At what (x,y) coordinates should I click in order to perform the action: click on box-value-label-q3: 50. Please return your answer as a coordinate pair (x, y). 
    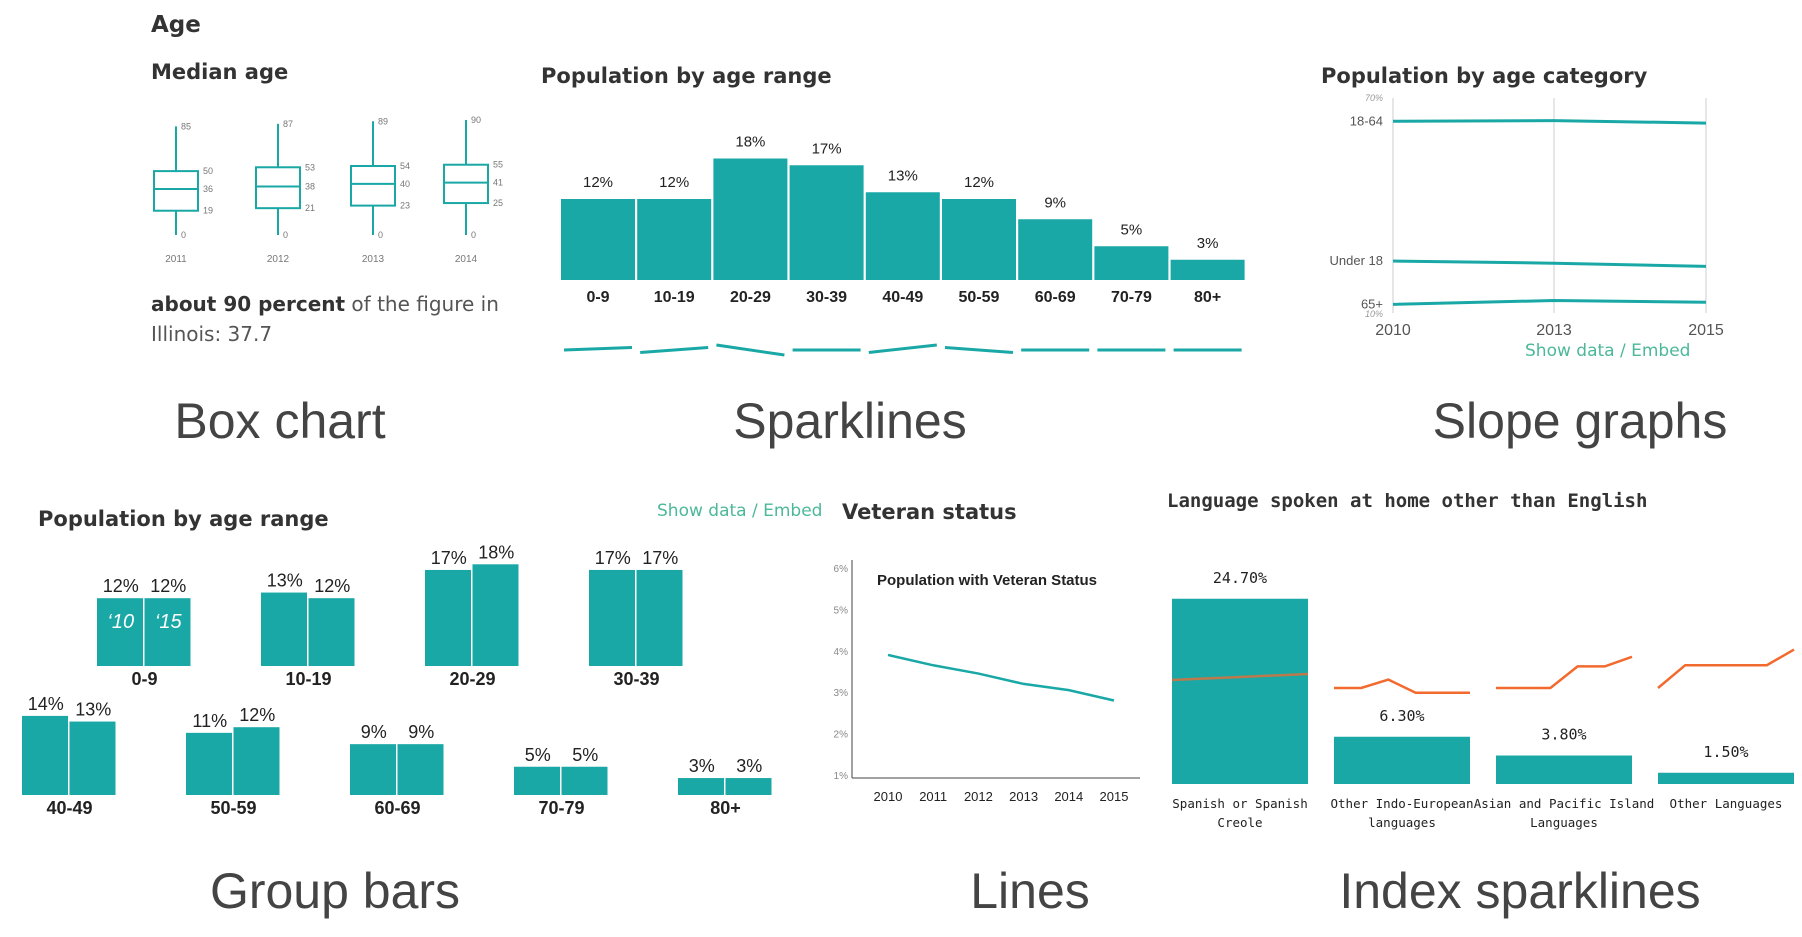
    Looking at the image, I should click on (208, 171).